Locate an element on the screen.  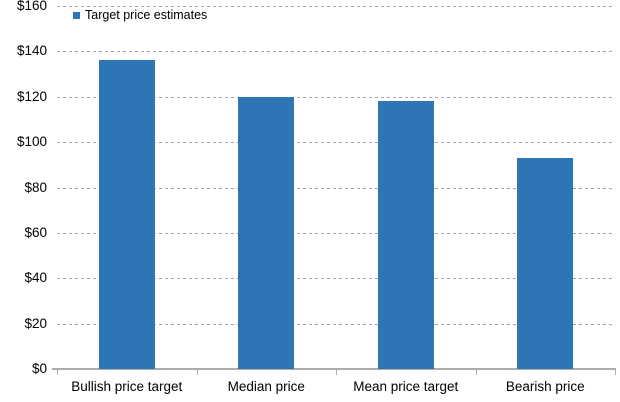
x-axis-line is located at coordinates (334, 369).